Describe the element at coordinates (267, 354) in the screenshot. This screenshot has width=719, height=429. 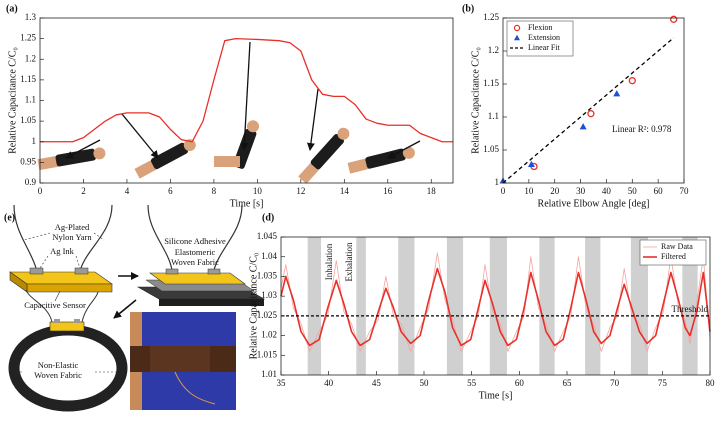
I see `y-tick-label: 1.015` at that location.